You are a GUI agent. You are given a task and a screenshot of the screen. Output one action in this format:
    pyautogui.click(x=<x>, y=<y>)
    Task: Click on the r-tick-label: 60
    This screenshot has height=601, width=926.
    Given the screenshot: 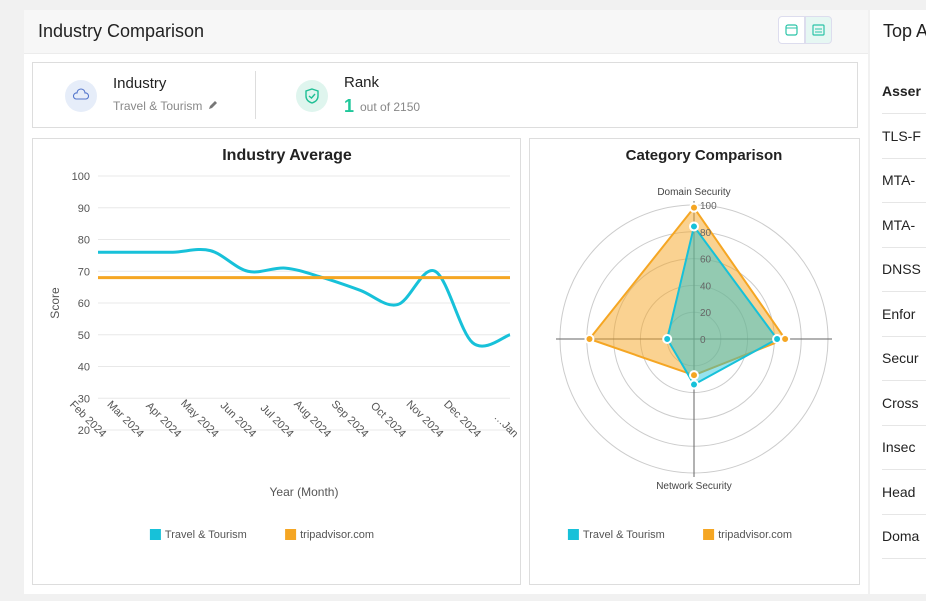 What is the action you would take?
    pyautogui.click(x=706, y=260)
    